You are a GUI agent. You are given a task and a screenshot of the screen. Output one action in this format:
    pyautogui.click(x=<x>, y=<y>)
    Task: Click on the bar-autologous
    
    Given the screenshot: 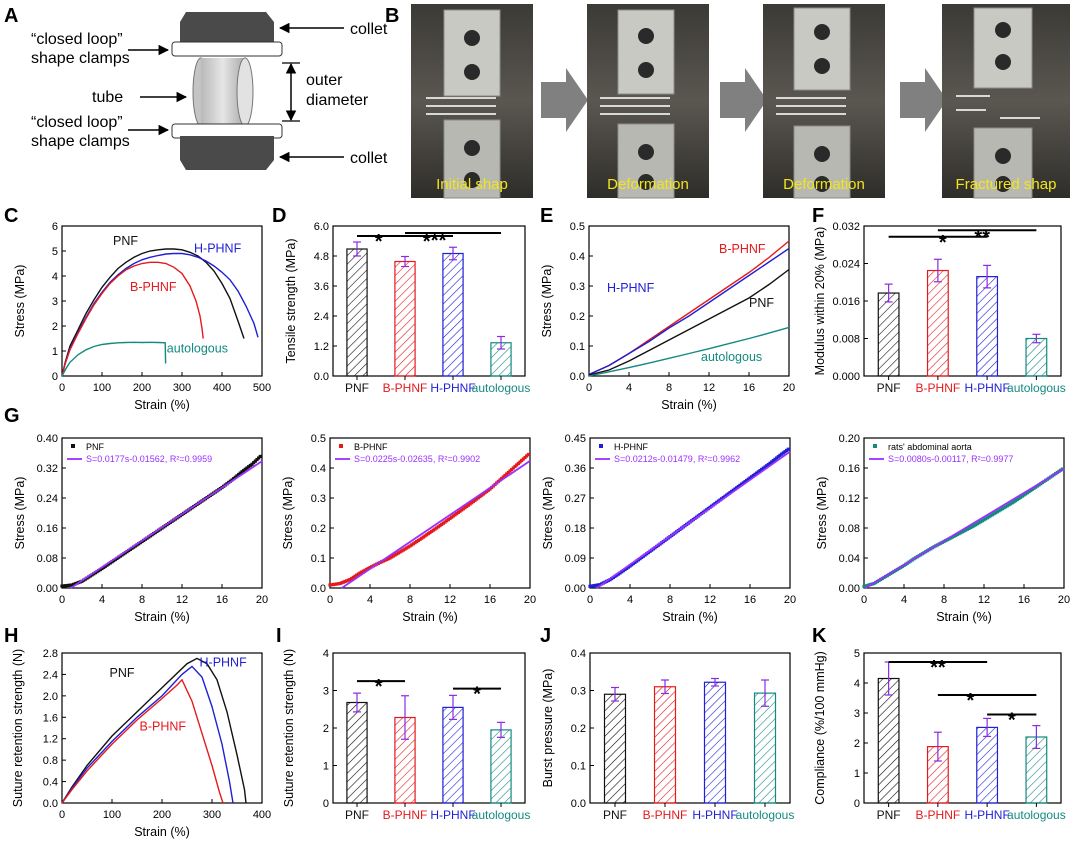 What is the action you would take?
    pyautogui.click(x=501, y=766)
    